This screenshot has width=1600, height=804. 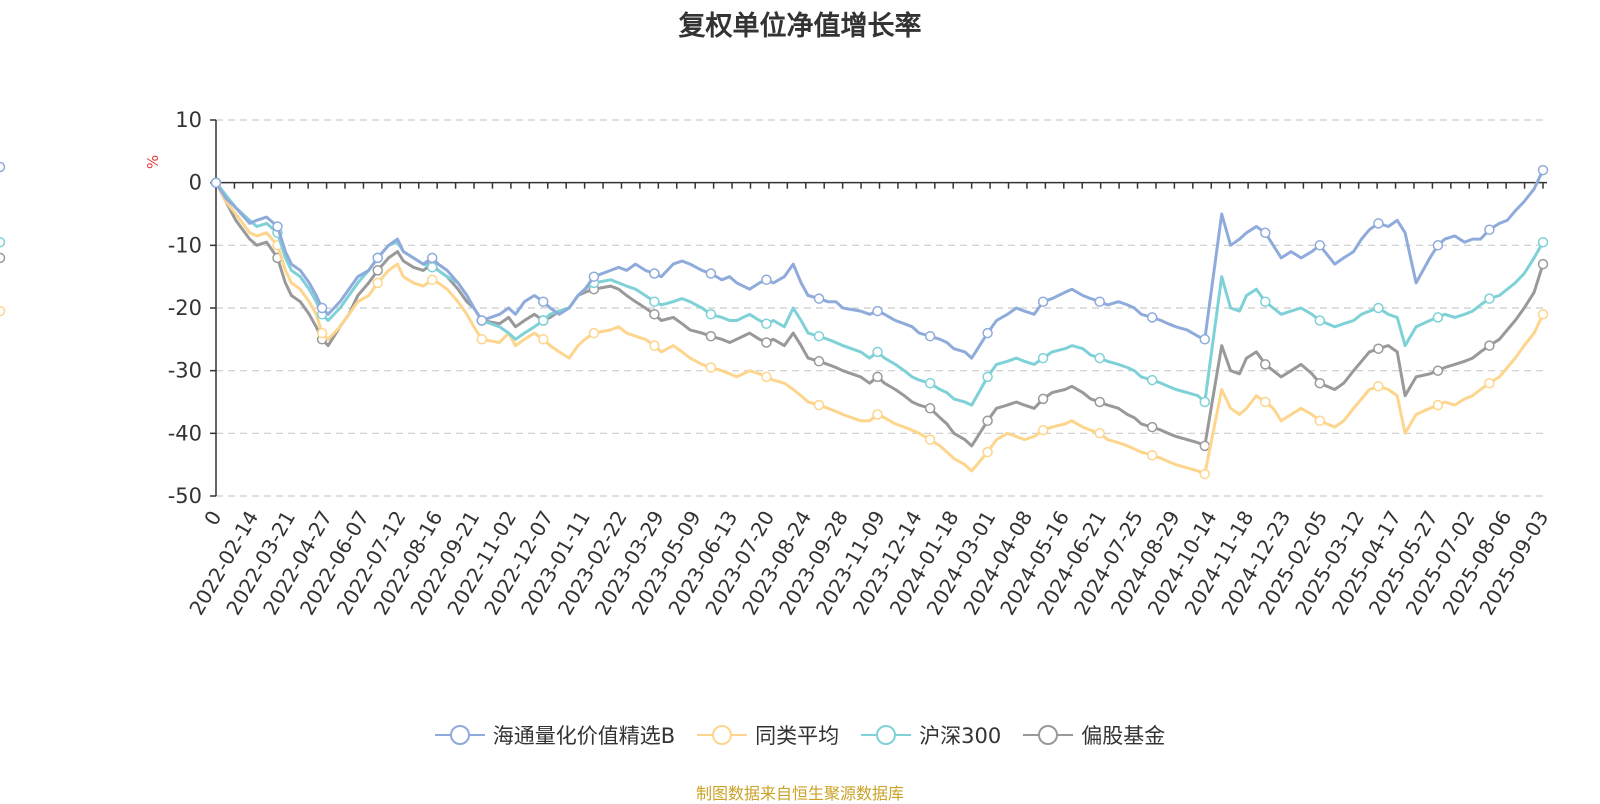 I want to click on legend-label: 偏股基金, so click(x=1123, y=736).